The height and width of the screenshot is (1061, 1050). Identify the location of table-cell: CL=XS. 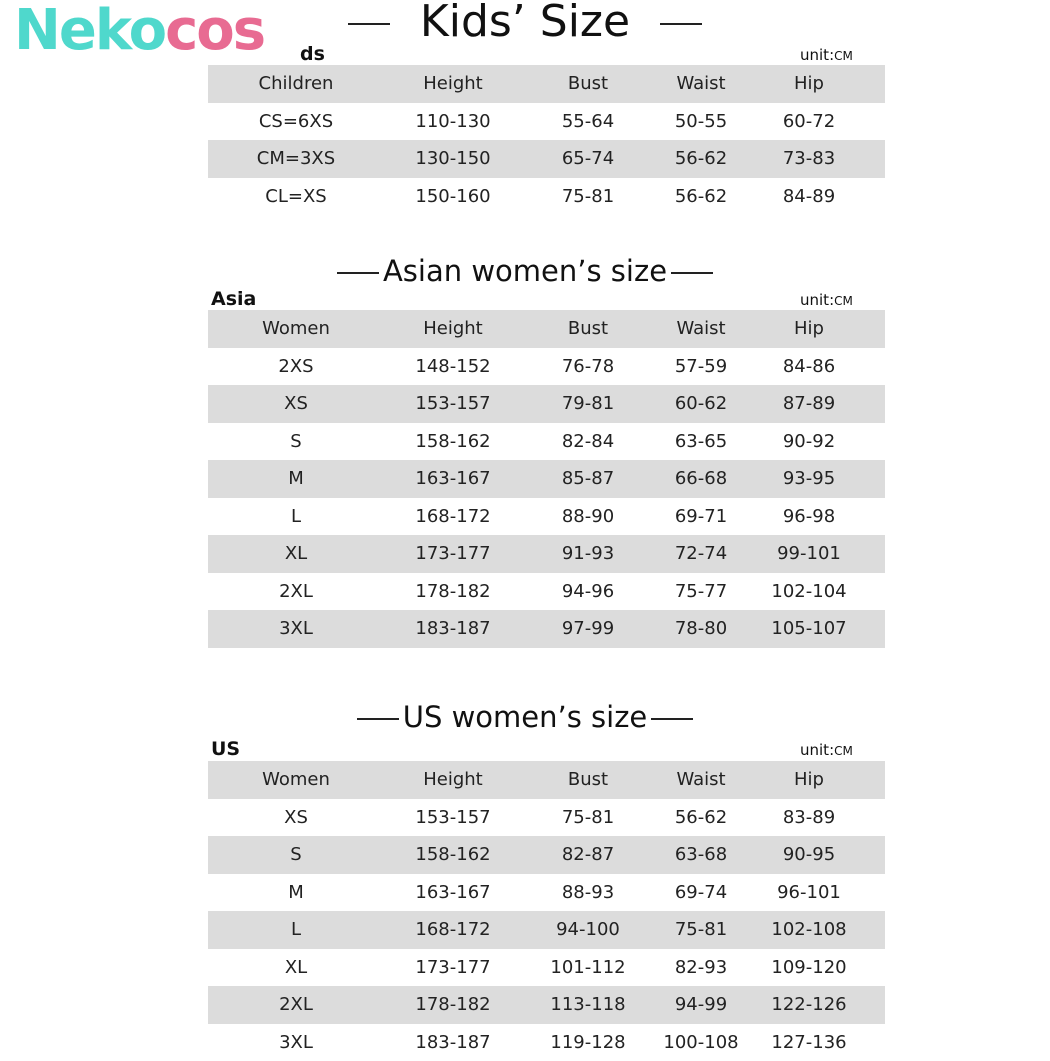
(296, 197).